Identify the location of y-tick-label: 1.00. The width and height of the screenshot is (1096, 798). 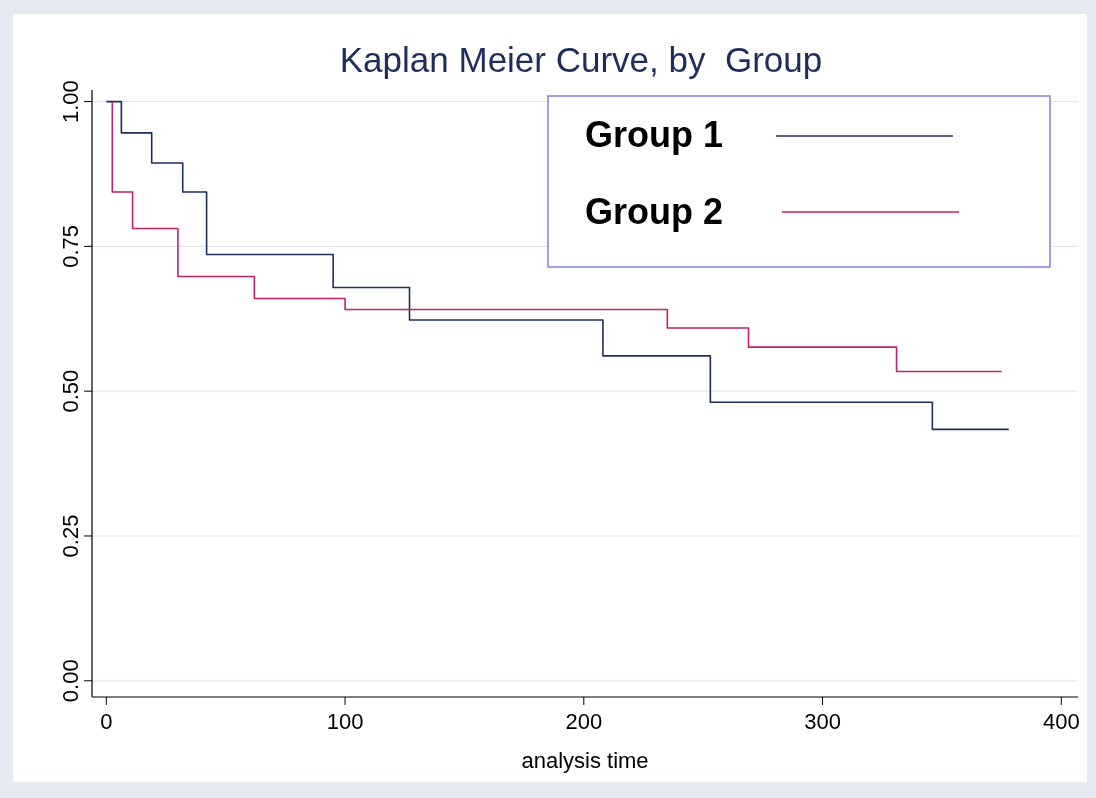
(70, 101).